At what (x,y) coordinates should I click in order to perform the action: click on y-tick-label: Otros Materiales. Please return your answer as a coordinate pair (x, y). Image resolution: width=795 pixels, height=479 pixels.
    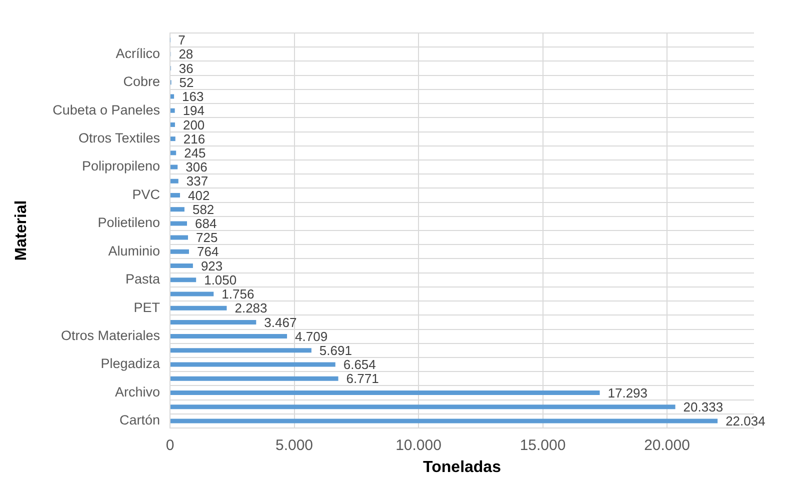
    Looking at the image, I should click on (110, 336).